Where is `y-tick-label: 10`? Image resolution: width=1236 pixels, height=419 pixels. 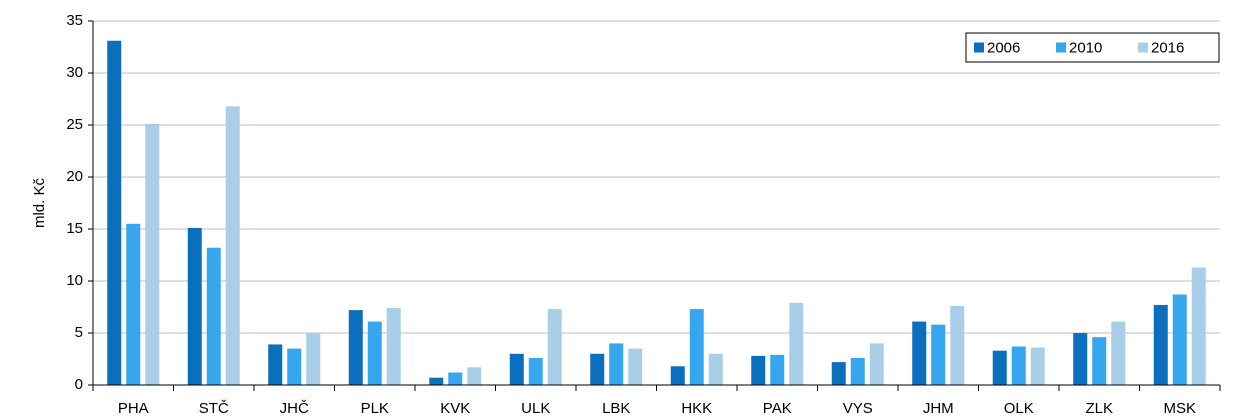
y-tick-label: 10 is located at coordinates (74, 280).